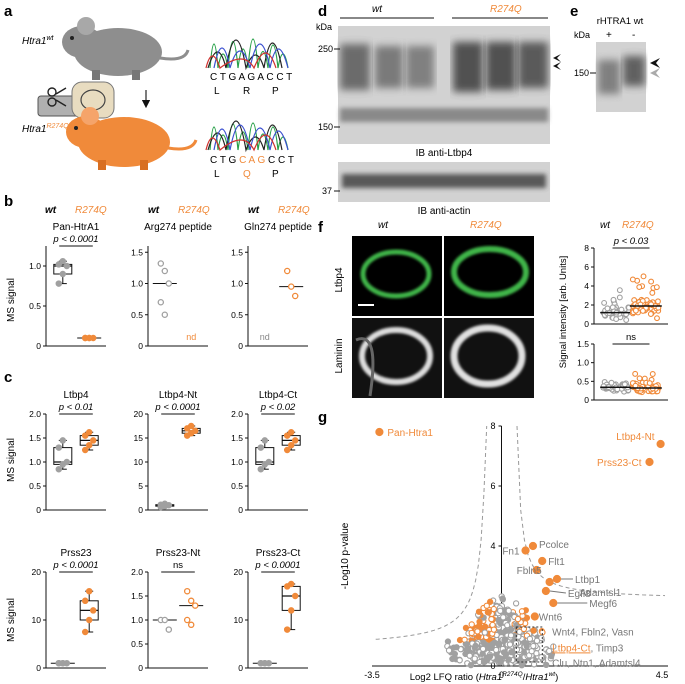  What do you see at coordinates (557, 58) in the screenshot?
I see `band-arrow-upper-icon` at bounding box center [557, 58].